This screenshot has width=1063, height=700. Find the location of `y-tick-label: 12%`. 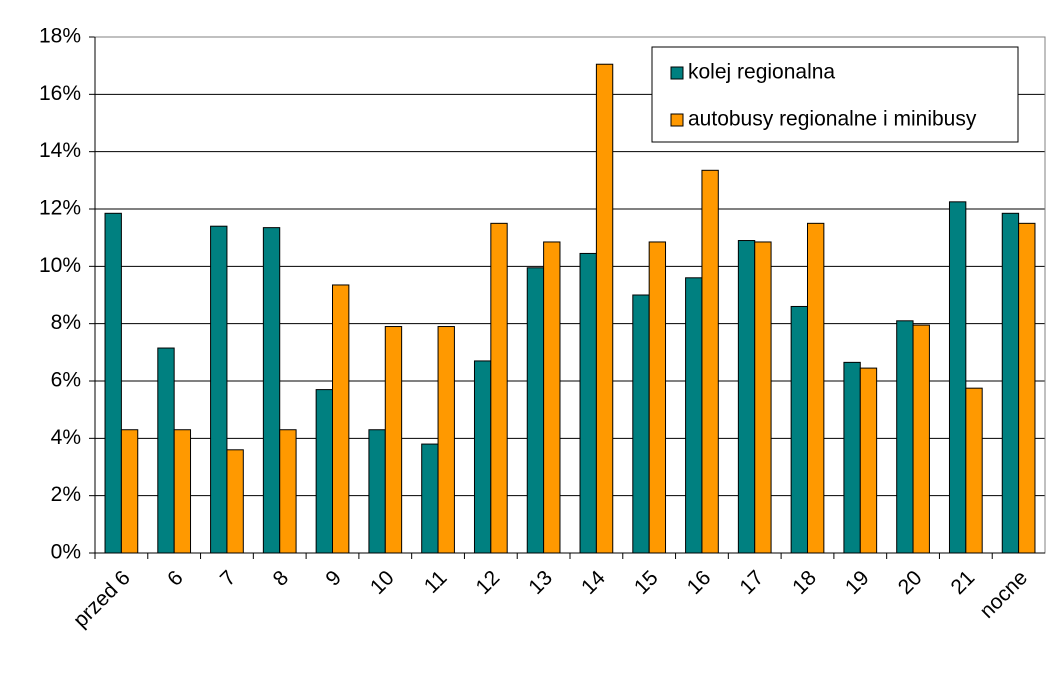

y-tick-label: 12% is located at coordinates (60, 208).